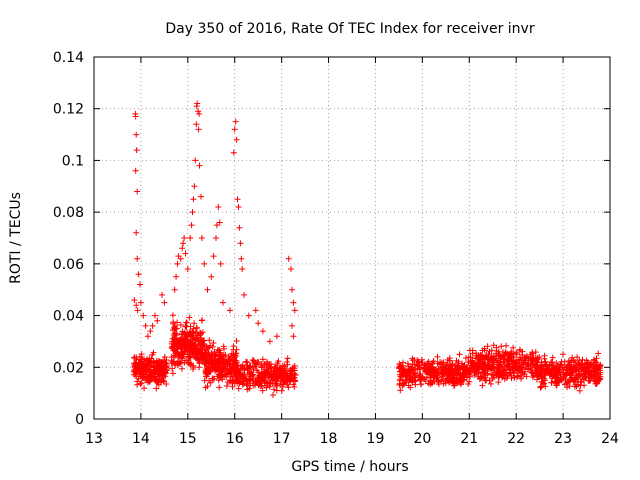 This screenshot has width=640, height=480. I want to click on x-tick-label: 14, so click(141, 439).